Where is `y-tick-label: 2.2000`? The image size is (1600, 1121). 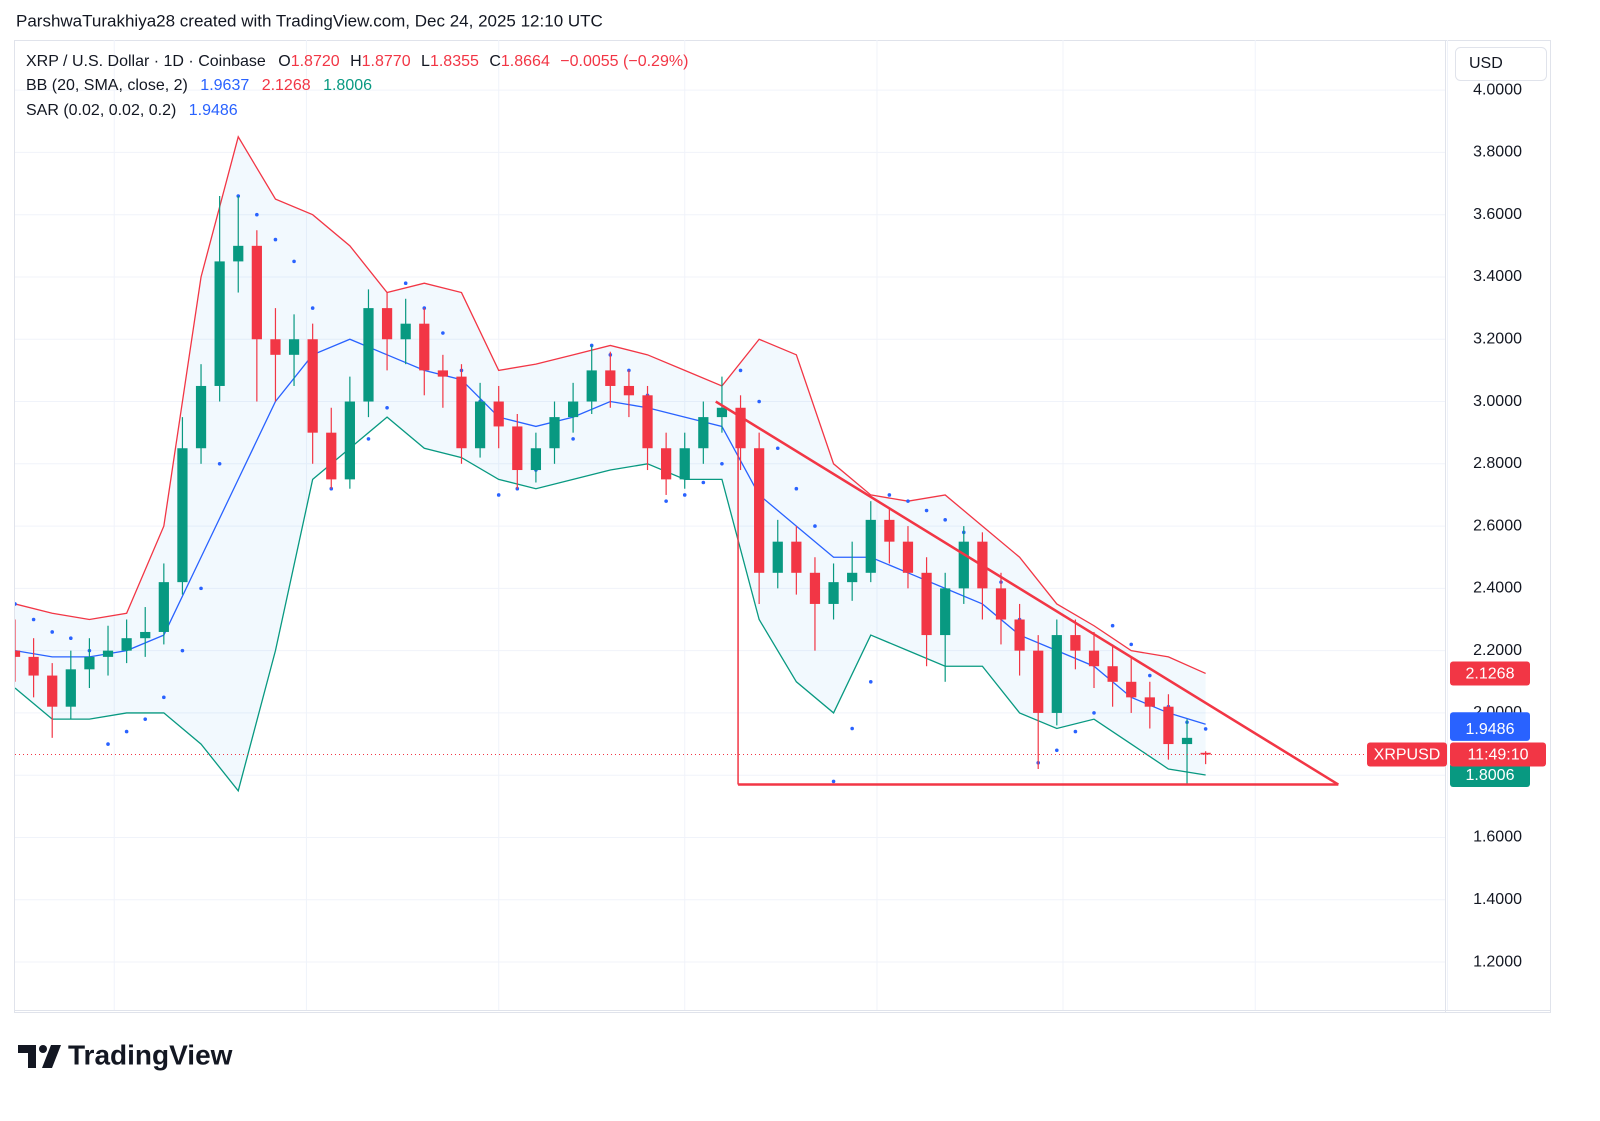 y-tick-label: 2.2000 is located at coordinates (1497, 650).